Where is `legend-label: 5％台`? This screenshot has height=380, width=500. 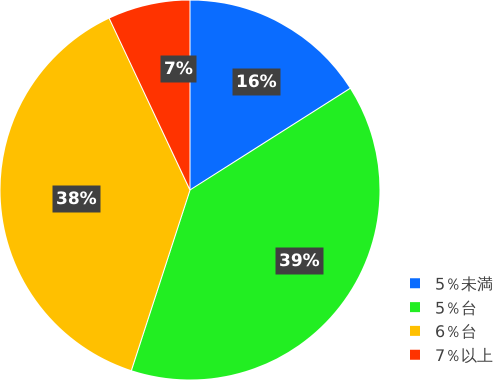 legend-label: 5％台 is located at coordinates (456, 308).